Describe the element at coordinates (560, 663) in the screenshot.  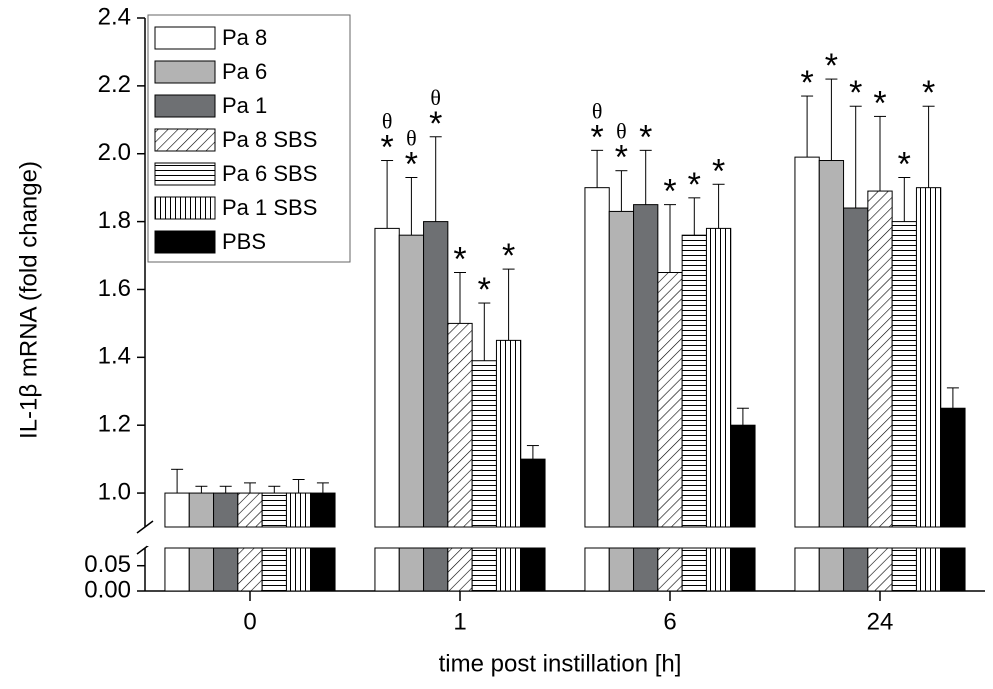
I see `x-axis-label: time post instillation [h]` at that location.